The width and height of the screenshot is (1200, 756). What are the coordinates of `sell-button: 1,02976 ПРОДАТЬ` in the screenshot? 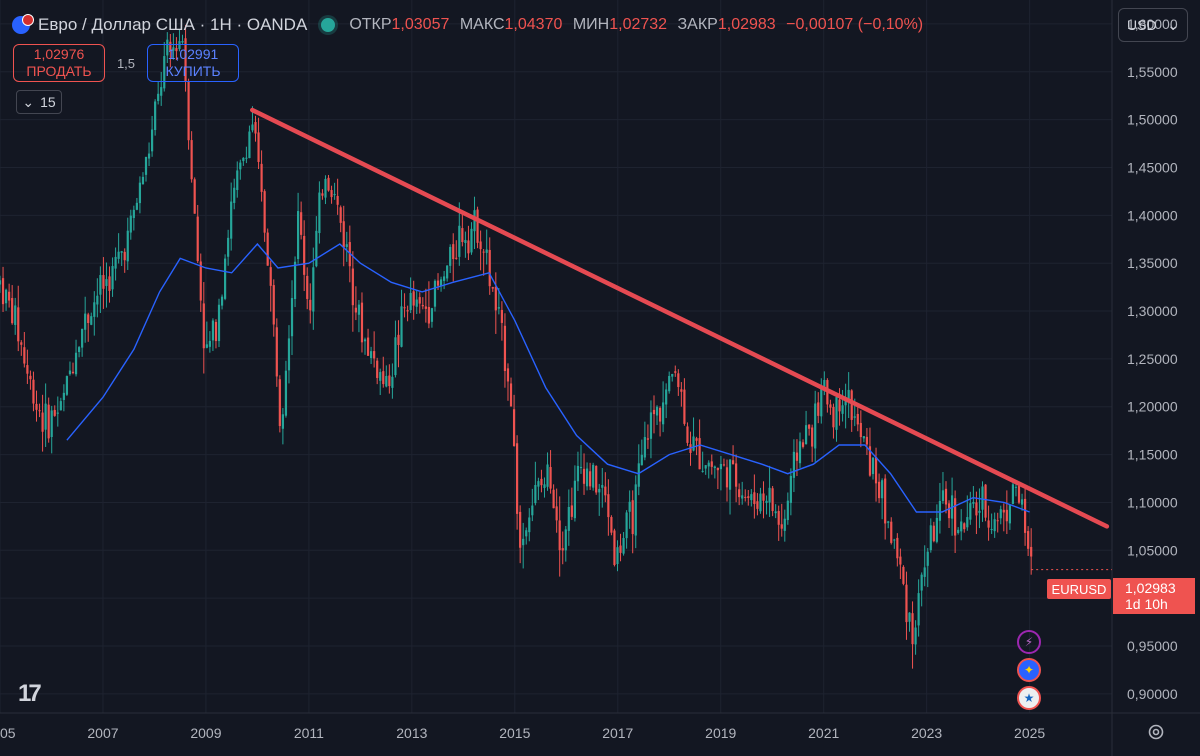 It's located at (59, 63).